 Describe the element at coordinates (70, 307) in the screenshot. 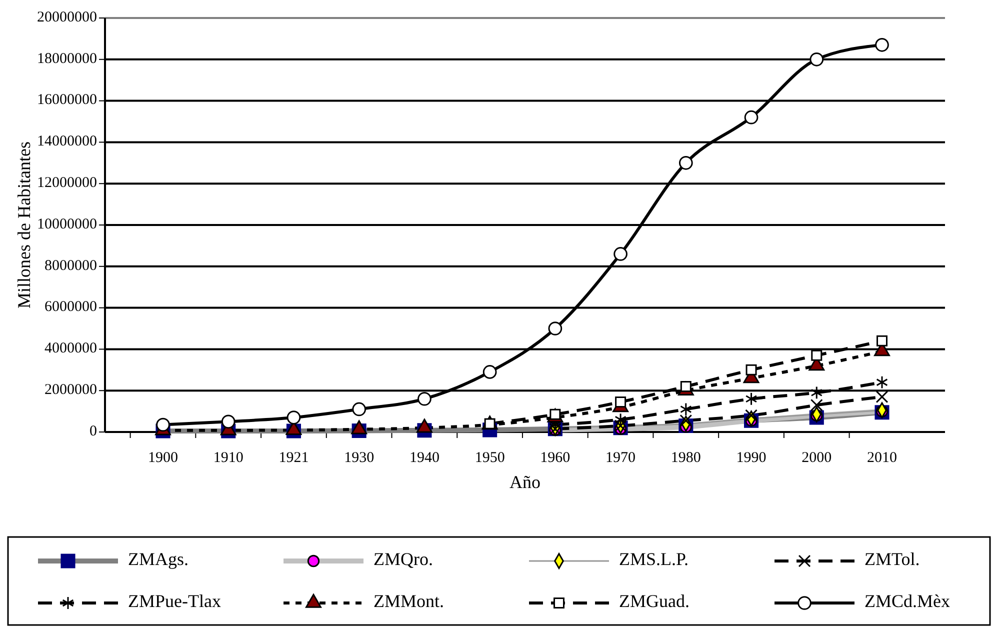

I see `y-tick-label: 6000000` at that location.